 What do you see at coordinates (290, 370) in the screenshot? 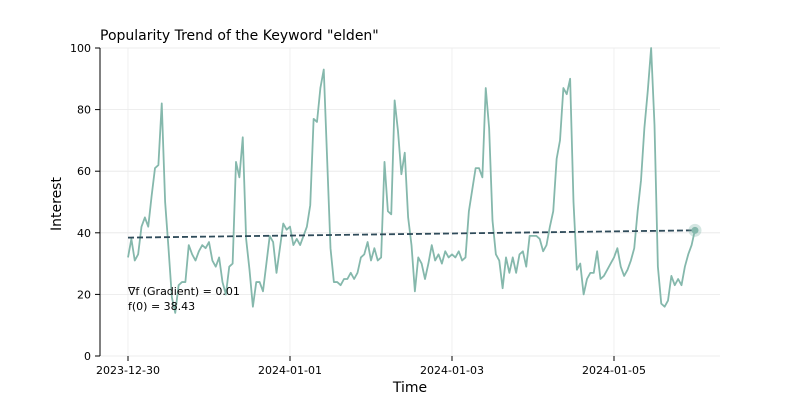
I see `x-tick-label: 2024-01-01` at bounding box center [290, 370].